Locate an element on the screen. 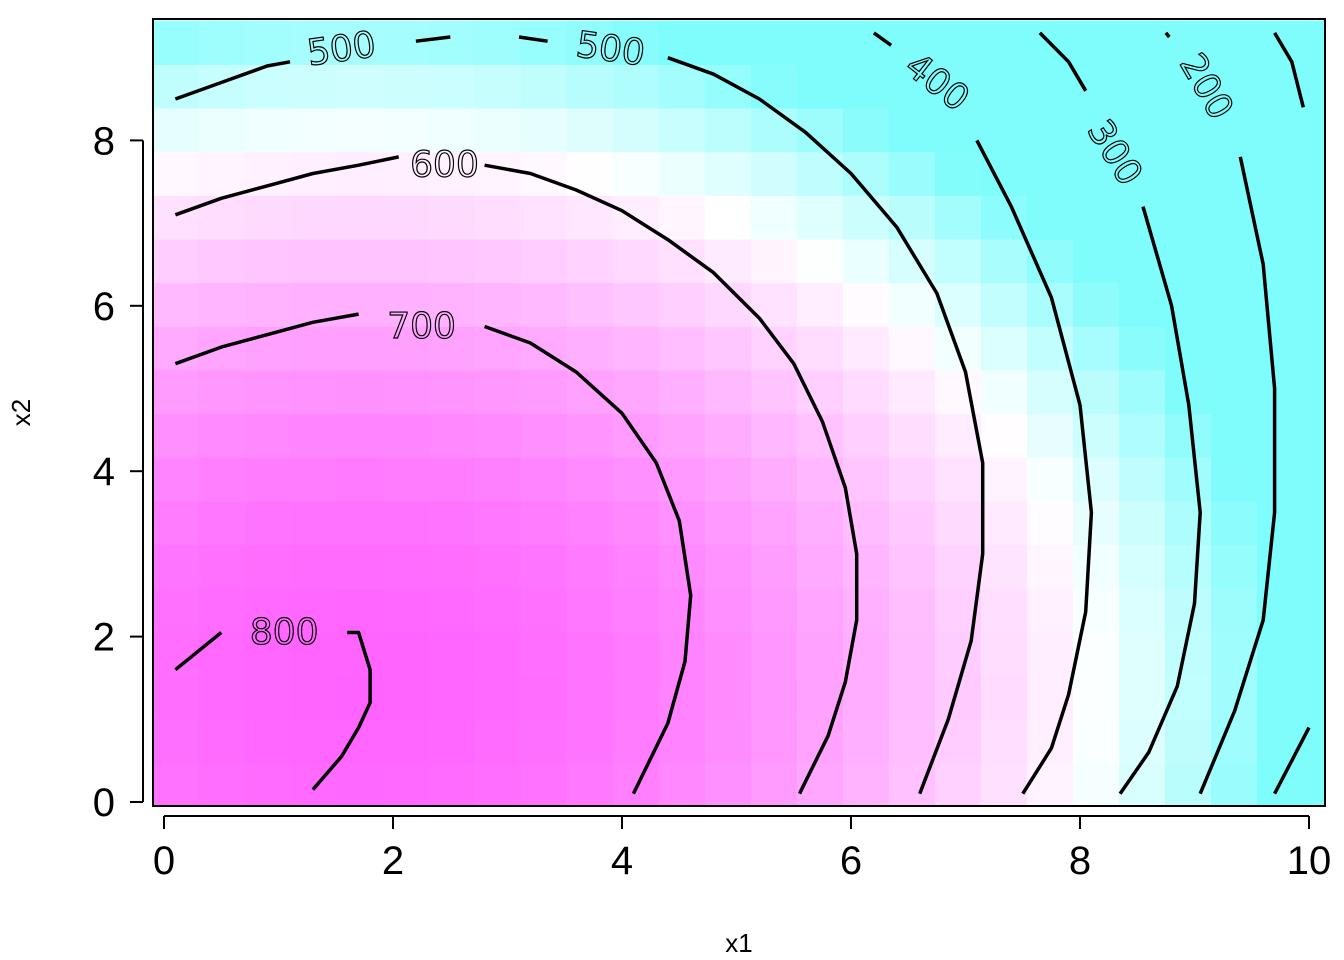 The image size is (1344, 960). y-axis-title: x2 is located at coordinates (21, 412).